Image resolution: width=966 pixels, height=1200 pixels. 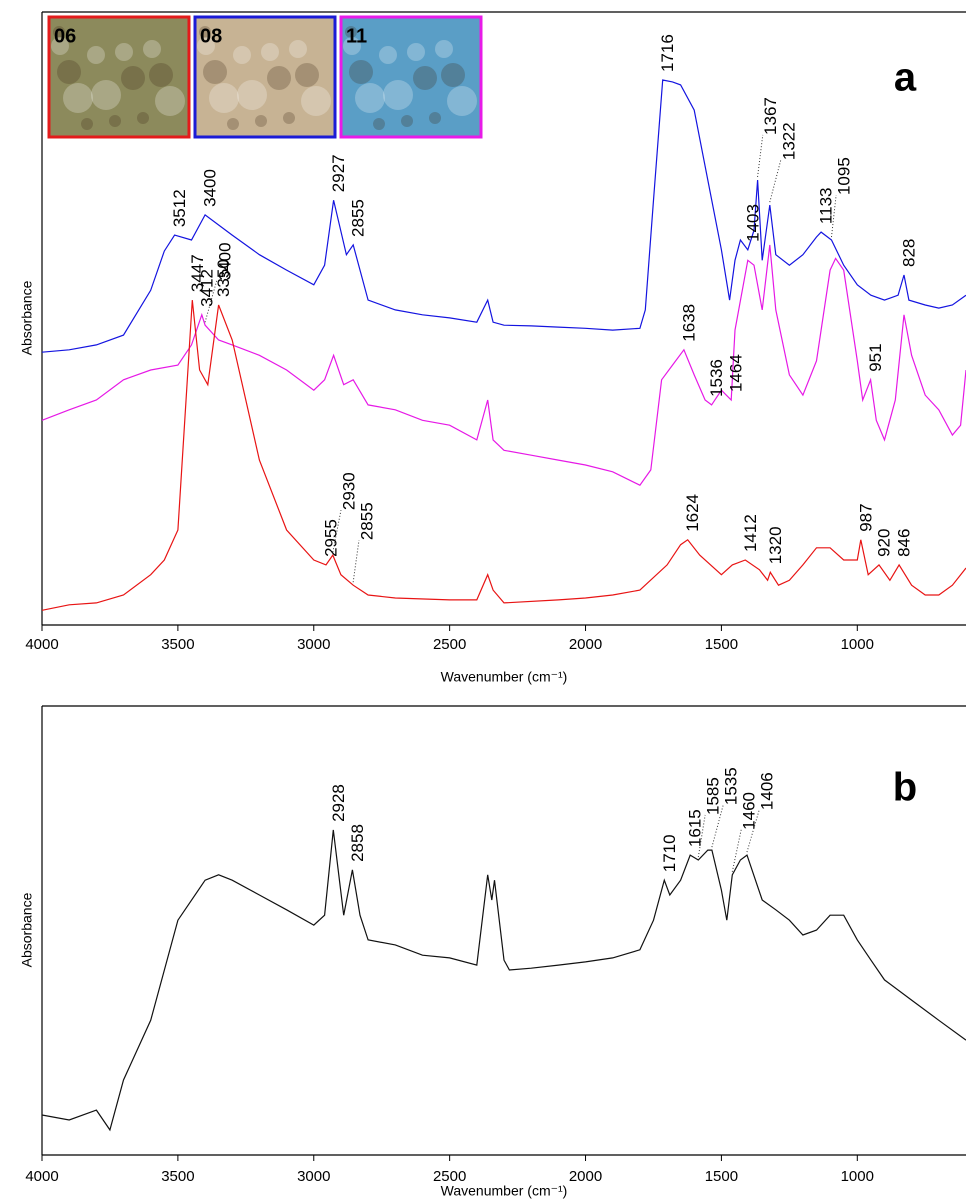 What do you see at coordinates (905, 78) in the screenshot?
I see `panel-label: a` at bounding box center [905, 78].